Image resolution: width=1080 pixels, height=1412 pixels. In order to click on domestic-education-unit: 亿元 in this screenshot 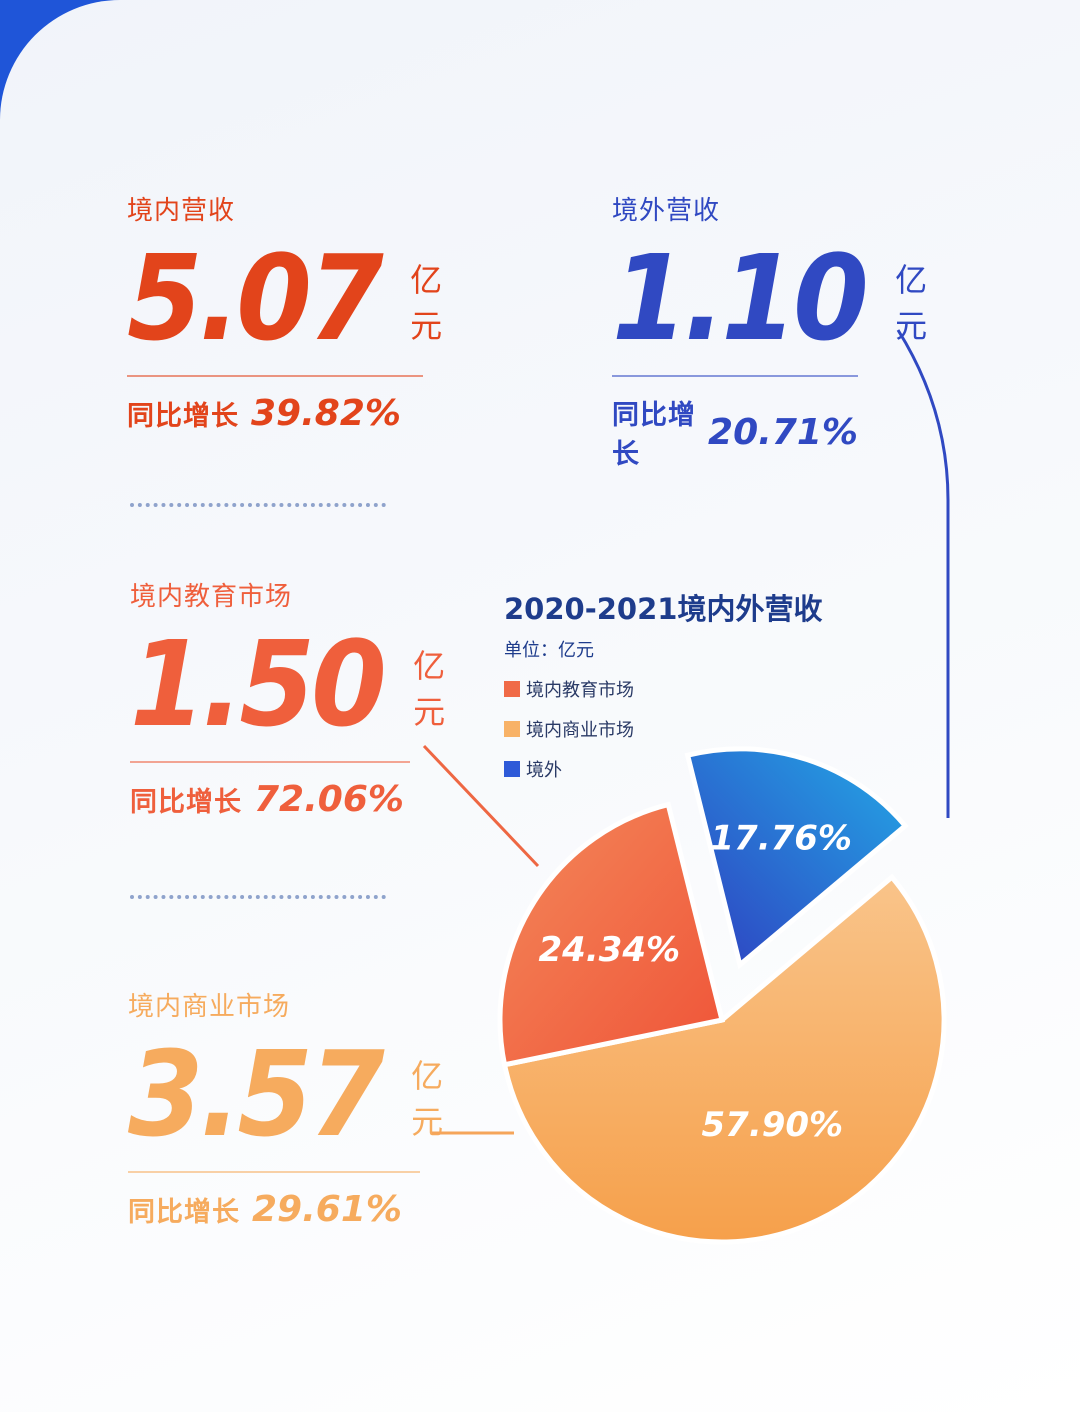, I will do `click(429, 689)`.